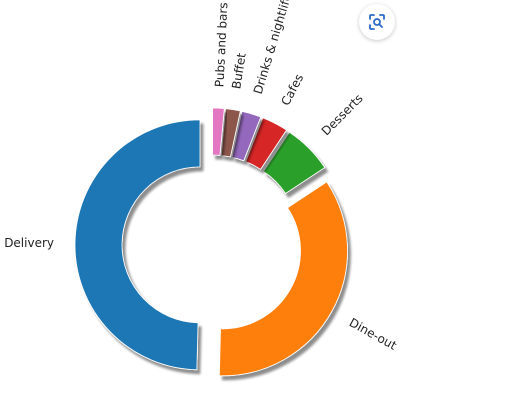 This screenshot has height=402, width=506. What do you see at coordinates (218, 131) in the screenshot?
I see `slice-pubs-and-bars` at bounding box center [218, 131].